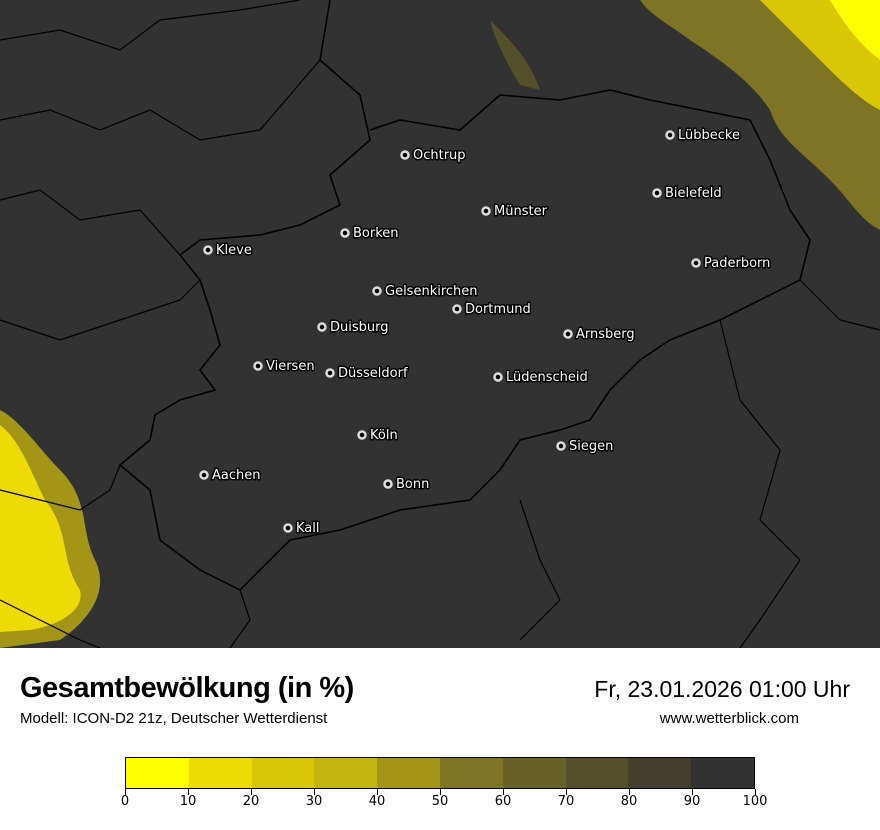  I want to click on legend-tick-label: 60, so click(503, 801).